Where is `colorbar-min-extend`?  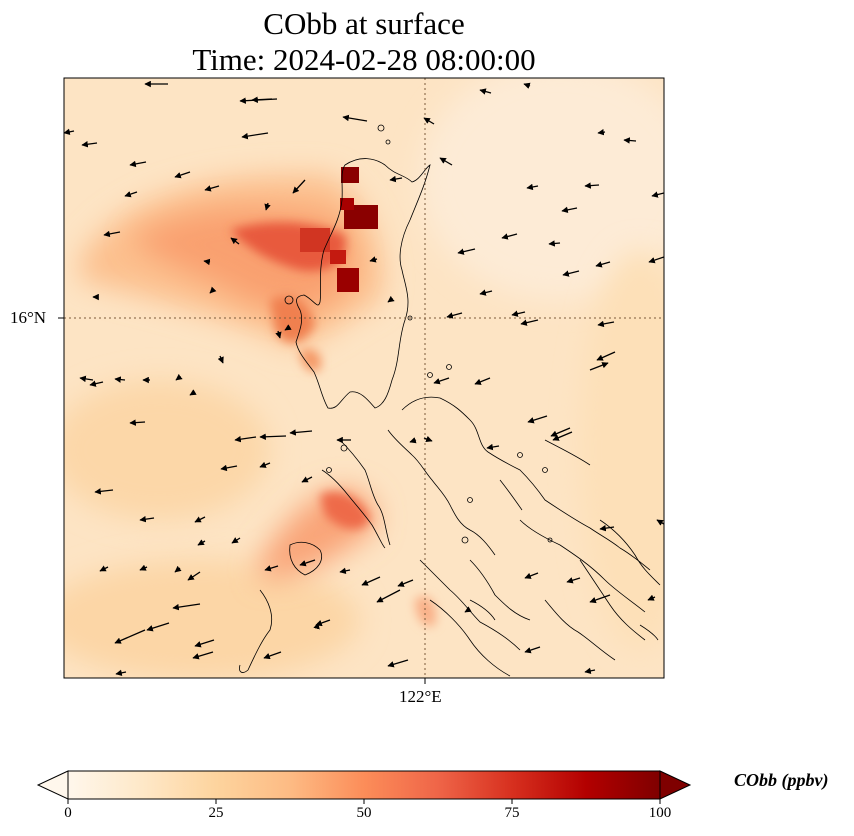
colorbar-min-extend is located at coordinates (52, 785).